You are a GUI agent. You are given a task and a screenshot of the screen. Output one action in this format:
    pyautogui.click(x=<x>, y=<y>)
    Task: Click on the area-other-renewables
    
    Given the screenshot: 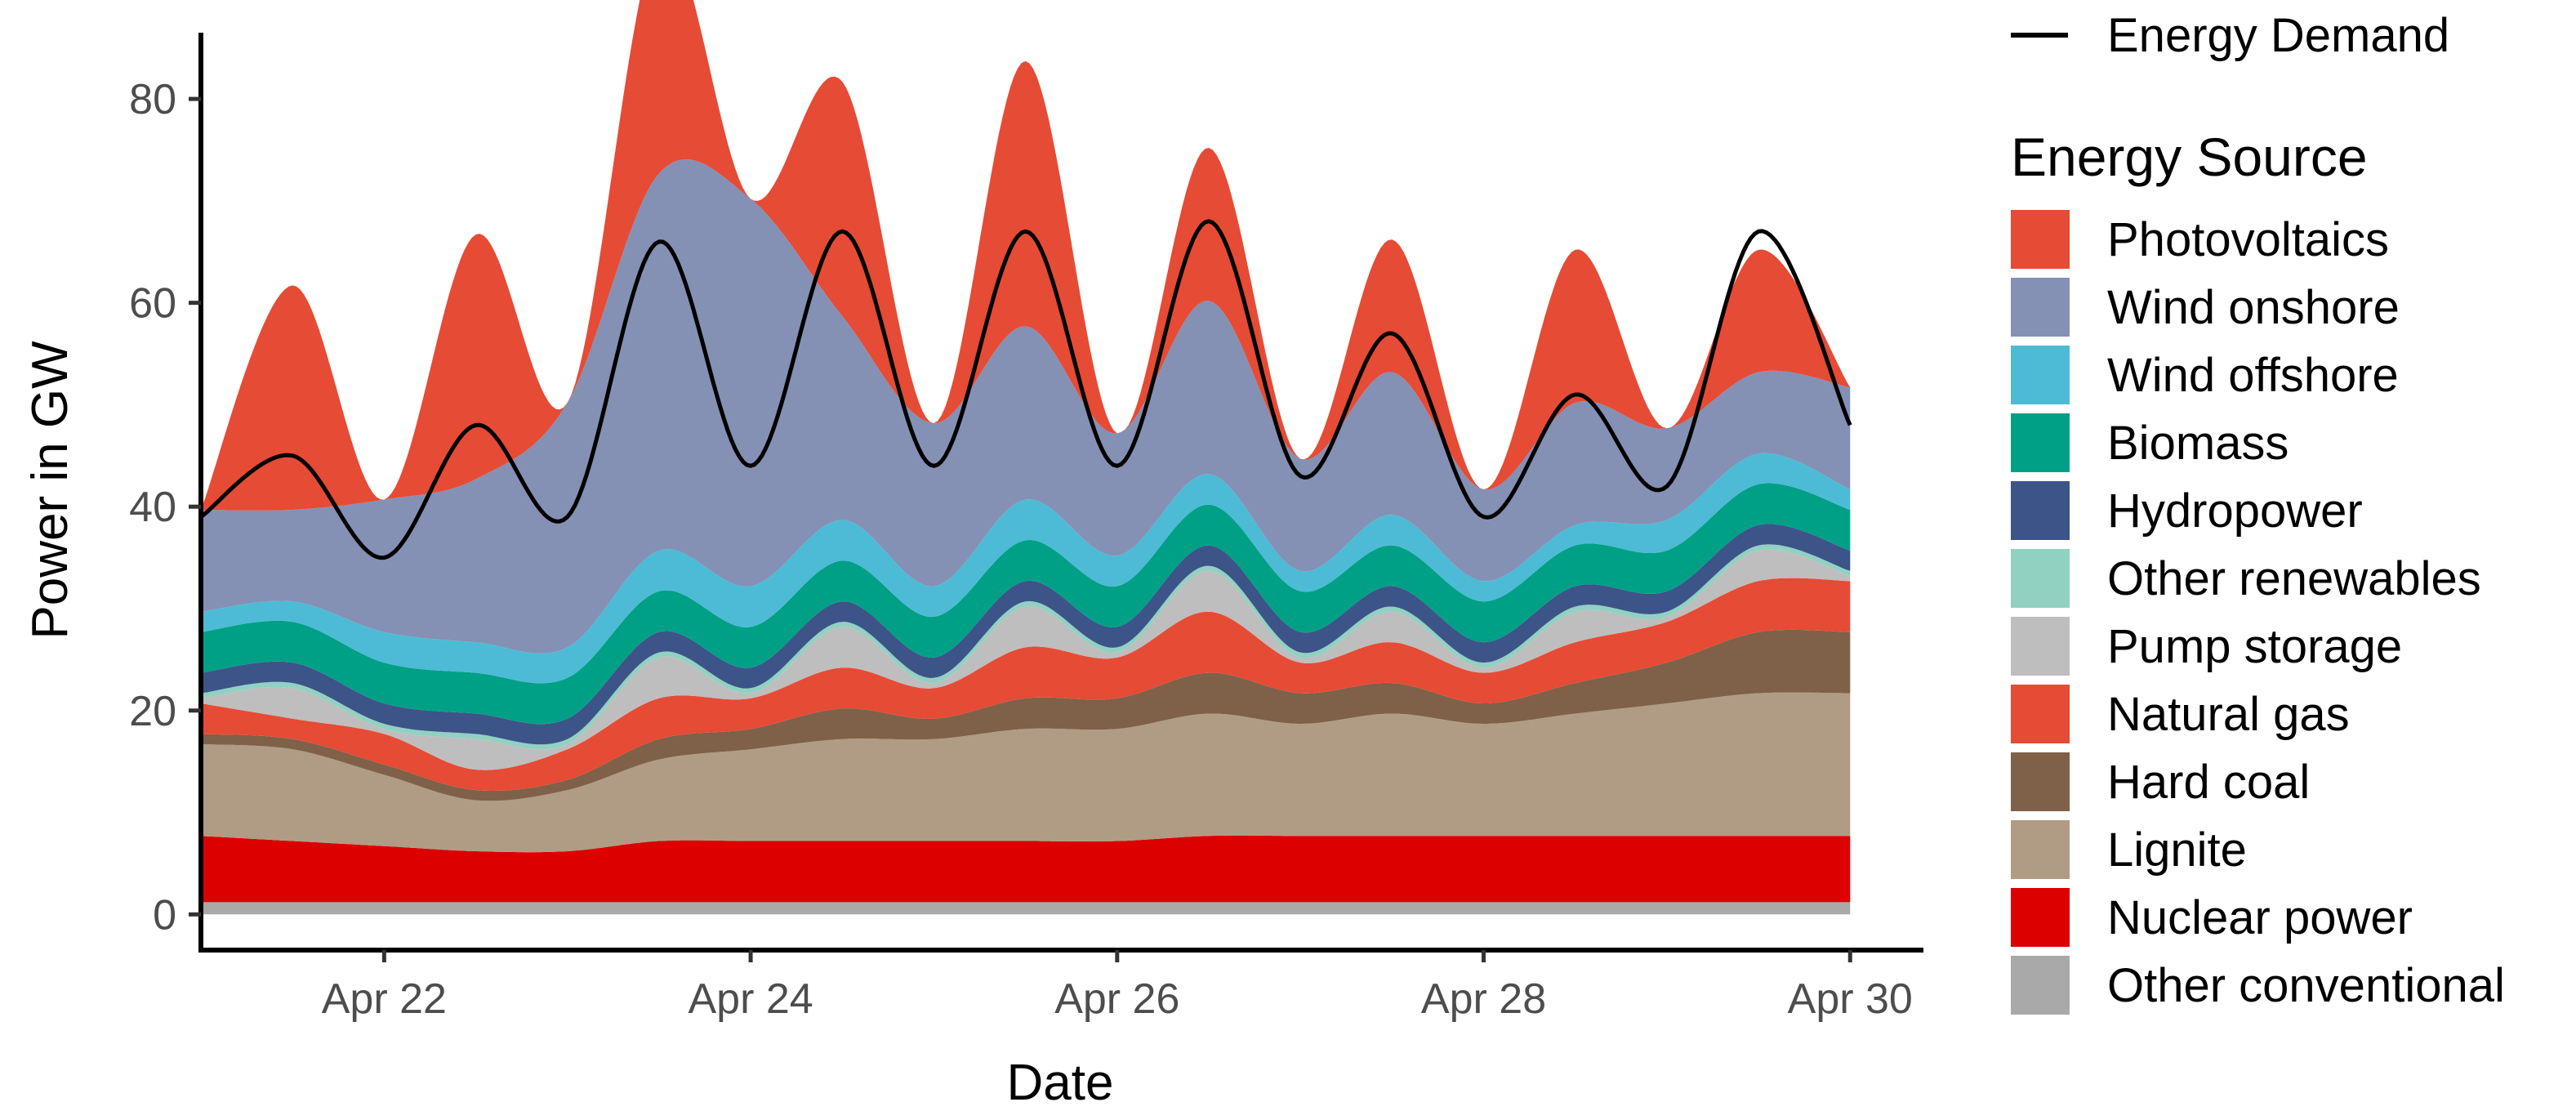 What is the action you would take?
    pyautogui.click(x=1026, y=647)
    